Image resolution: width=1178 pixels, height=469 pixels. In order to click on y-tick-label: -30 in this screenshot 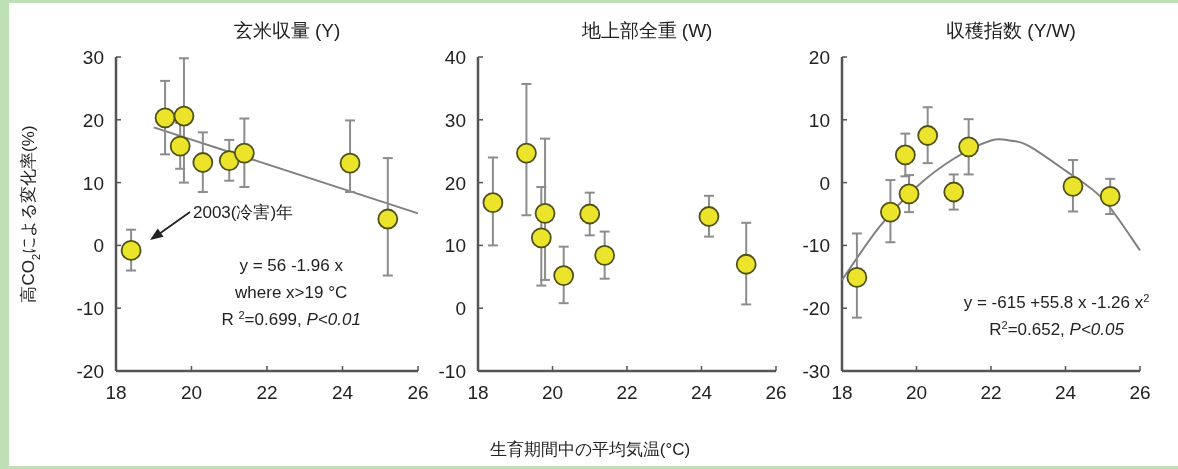, I will do `click(816, 371)`.